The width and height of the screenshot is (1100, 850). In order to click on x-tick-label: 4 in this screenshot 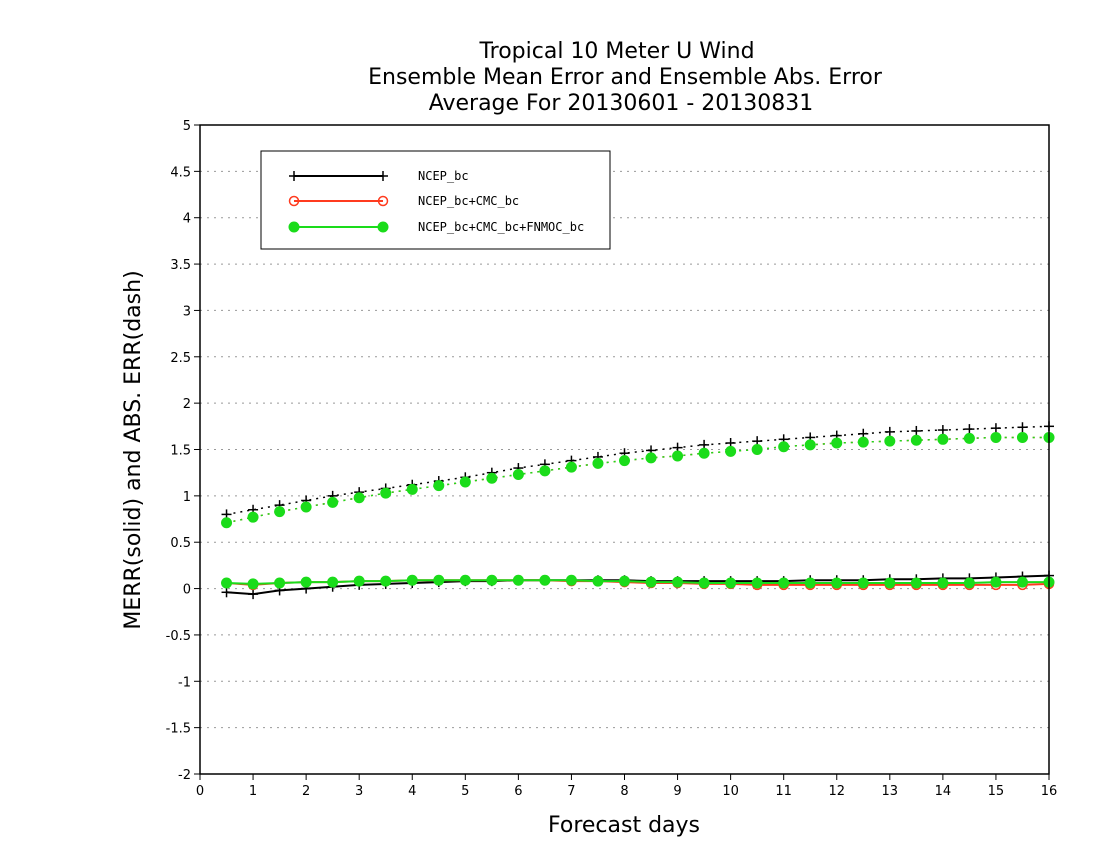, I will do `click(412, 791)`.